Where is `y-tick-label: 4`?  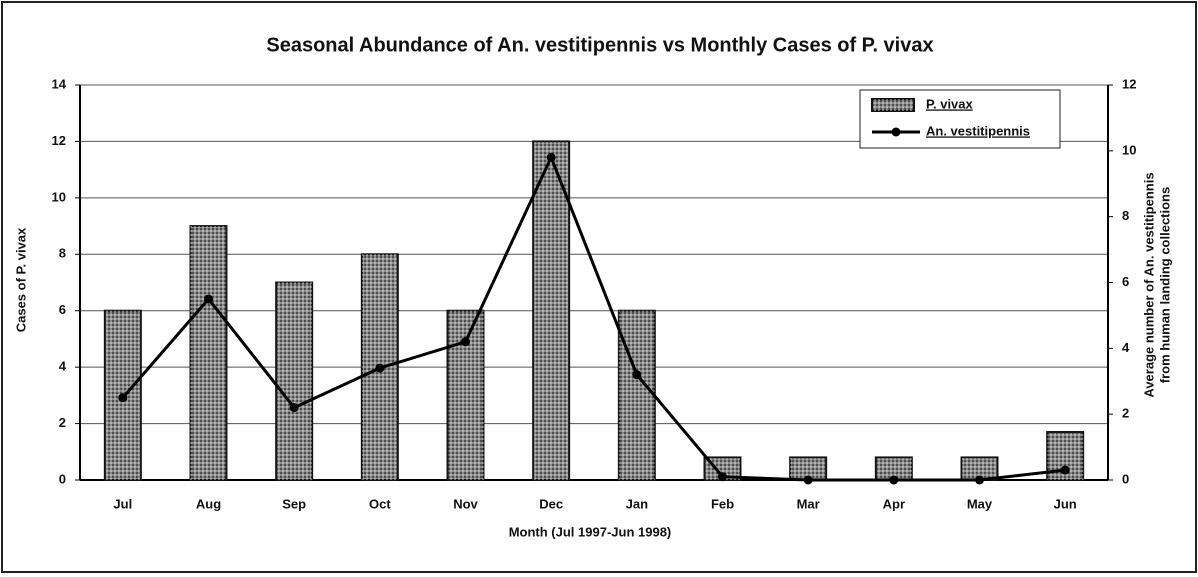
y-tick-label: 4 is located at coordinates (63, 366).